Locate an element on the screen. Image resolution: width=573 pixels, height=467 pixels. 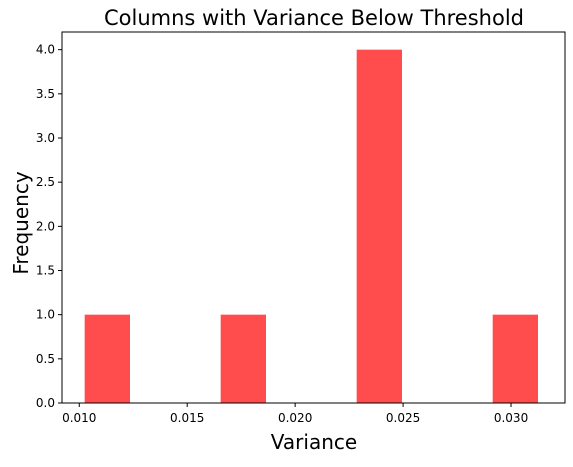
y-tick-label: 2.0 is located at coordinates (45, 226).